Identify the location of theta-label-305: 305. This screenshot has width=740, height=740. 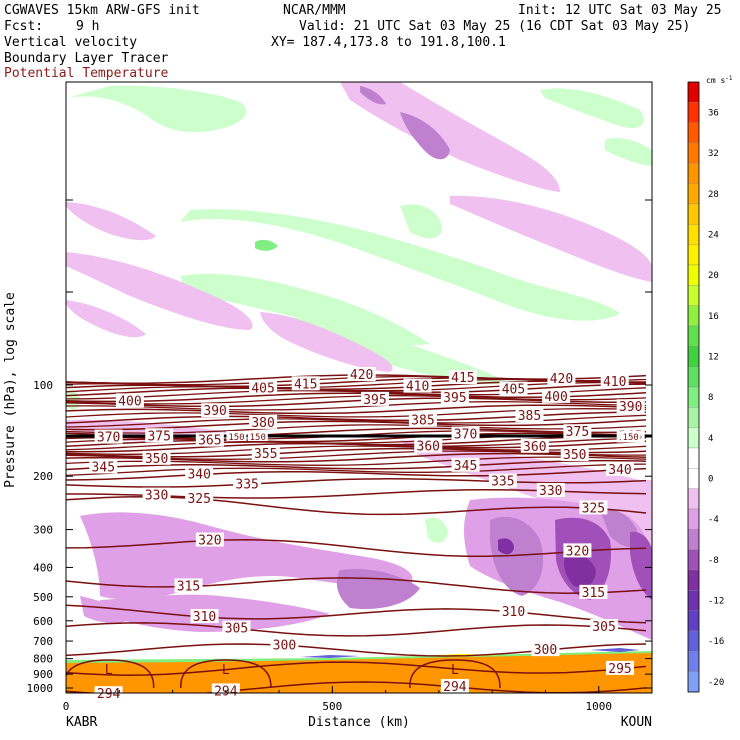
(236, 629).